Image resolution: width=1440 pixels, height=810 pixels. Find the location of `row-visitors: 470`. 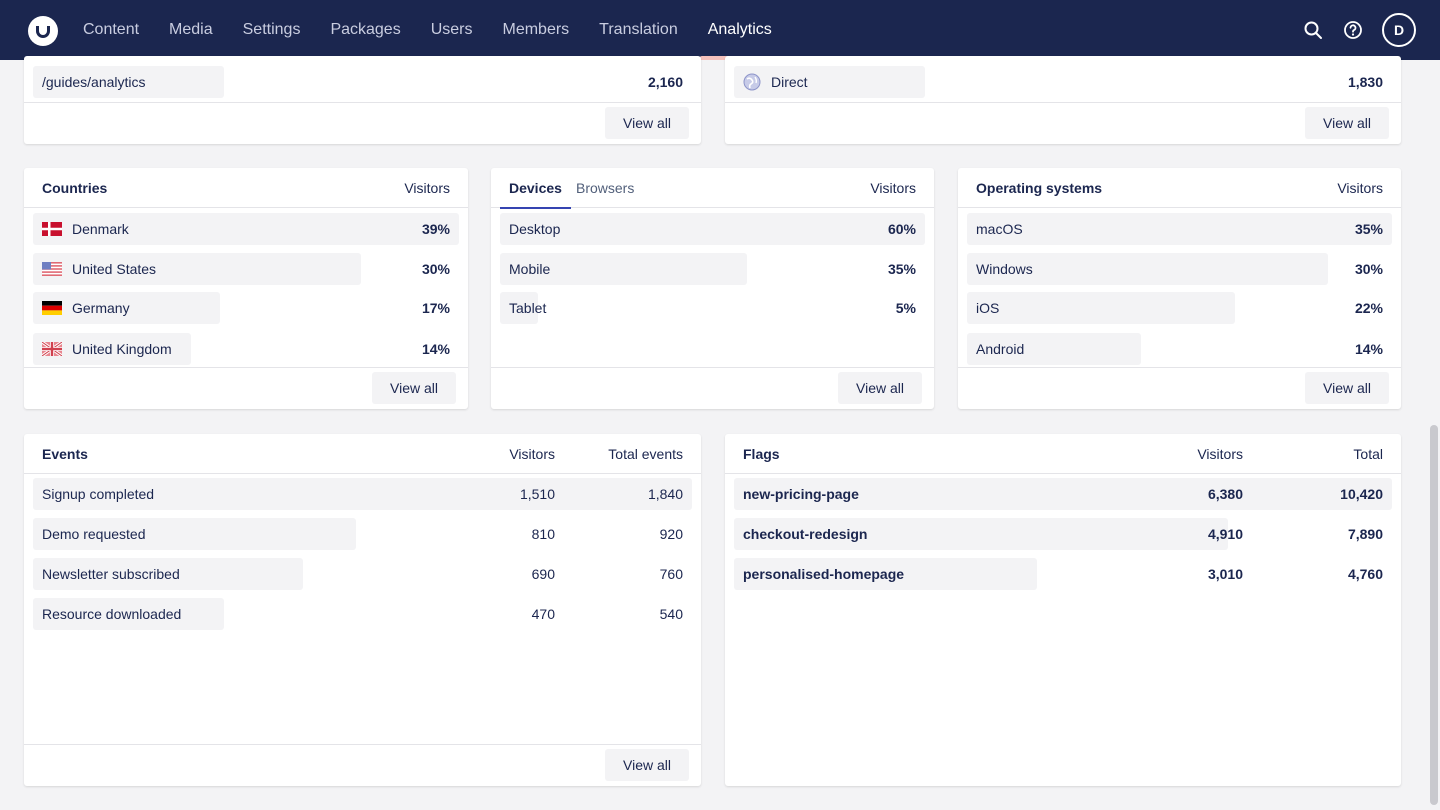

row-visitors: 470 is located at coordinates (543, 614).